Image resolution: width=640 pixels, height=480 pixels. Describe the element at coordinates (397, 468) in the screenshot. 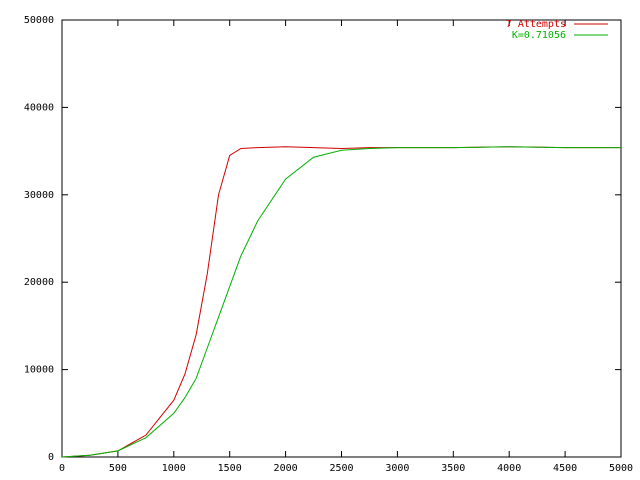

I see `x-tick-label: 3000` at that location.